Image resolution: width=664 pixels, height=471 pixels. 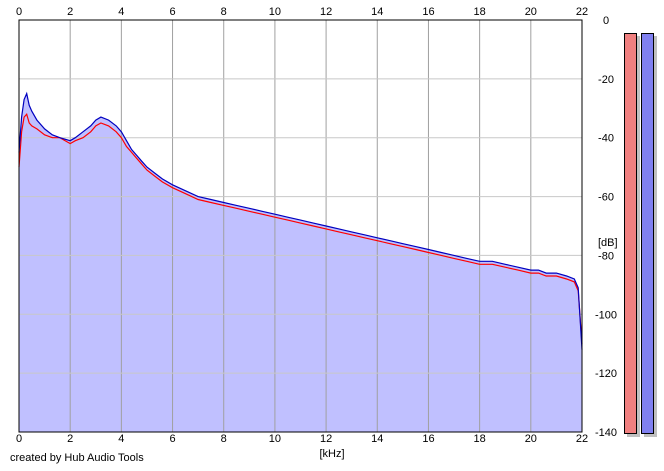 I want to click on y-tick-label: -20, so click(x=606, y=80).